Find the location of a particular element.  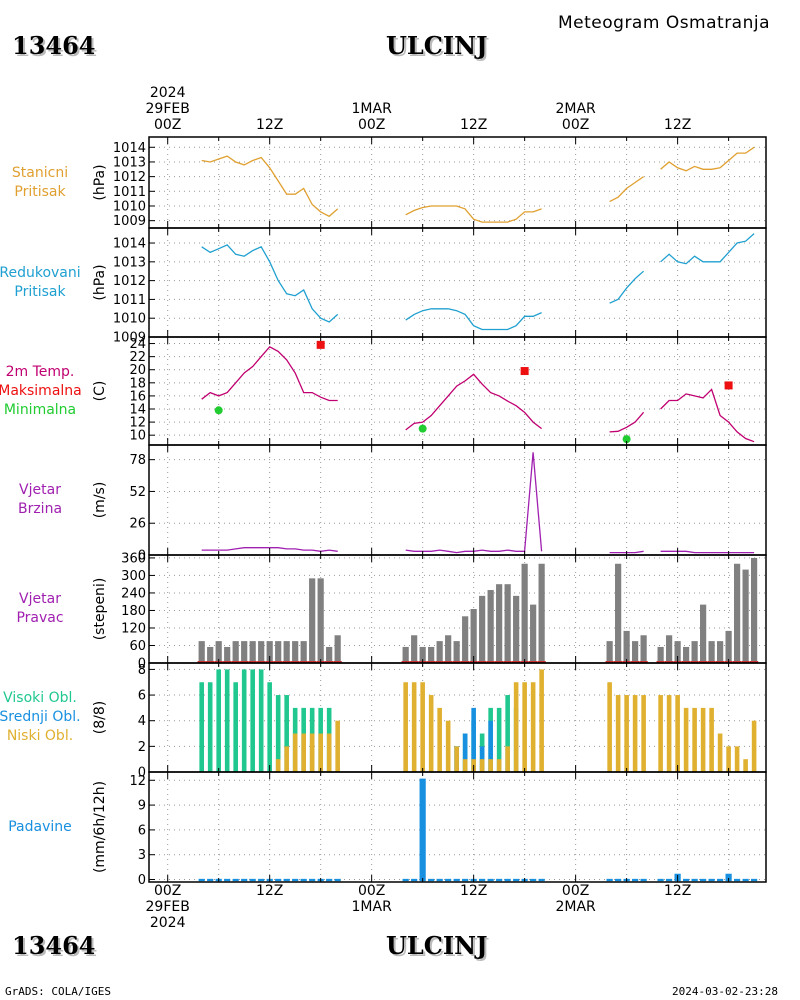

panel-label-clouds: Visoki Obl. Srednji Obl. Niski Obl. is located at coordinates (45, 717).